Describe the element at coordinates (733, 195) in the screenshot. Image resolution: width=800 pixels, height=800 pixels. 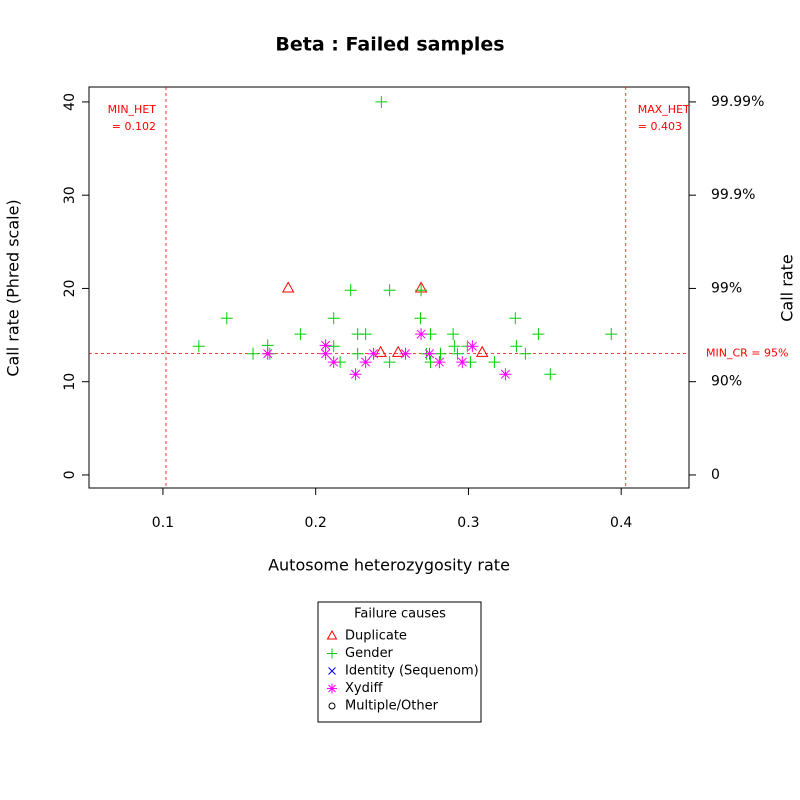
I see `y2-tick-label: 99.9%` at that location.